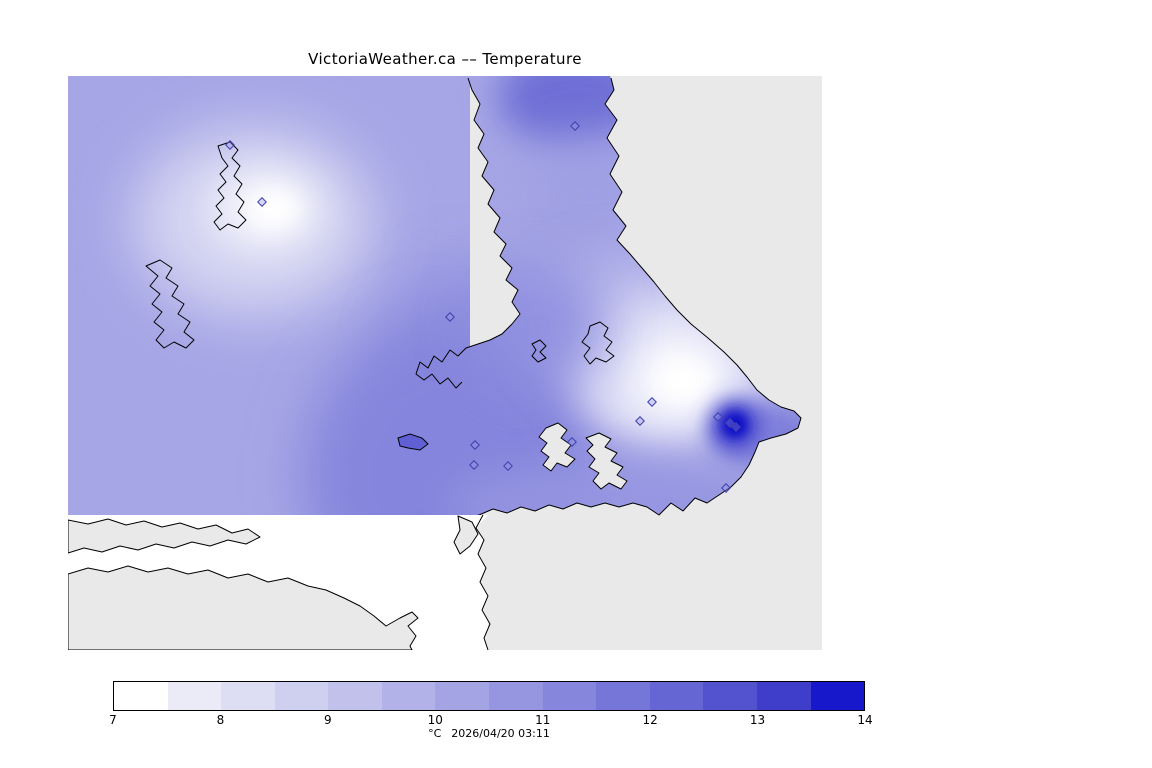 The height and width of the screenshot is (768, 1152). What do you see at coordinates (445, 59) in the screenshot?
I see `page-title: VictoriaWeather.ca –– Temperature` at bounding box center [445, 59].